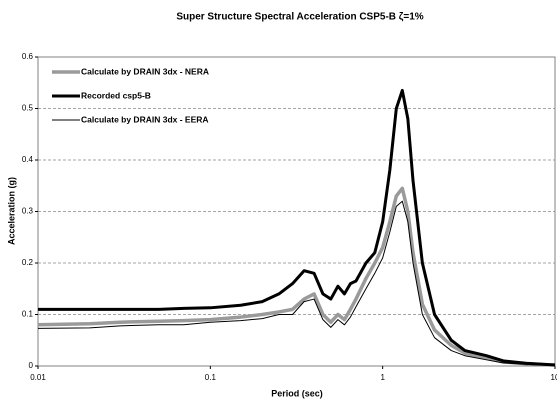  I want to click on x-tick-label: 10, so click(554, 377).